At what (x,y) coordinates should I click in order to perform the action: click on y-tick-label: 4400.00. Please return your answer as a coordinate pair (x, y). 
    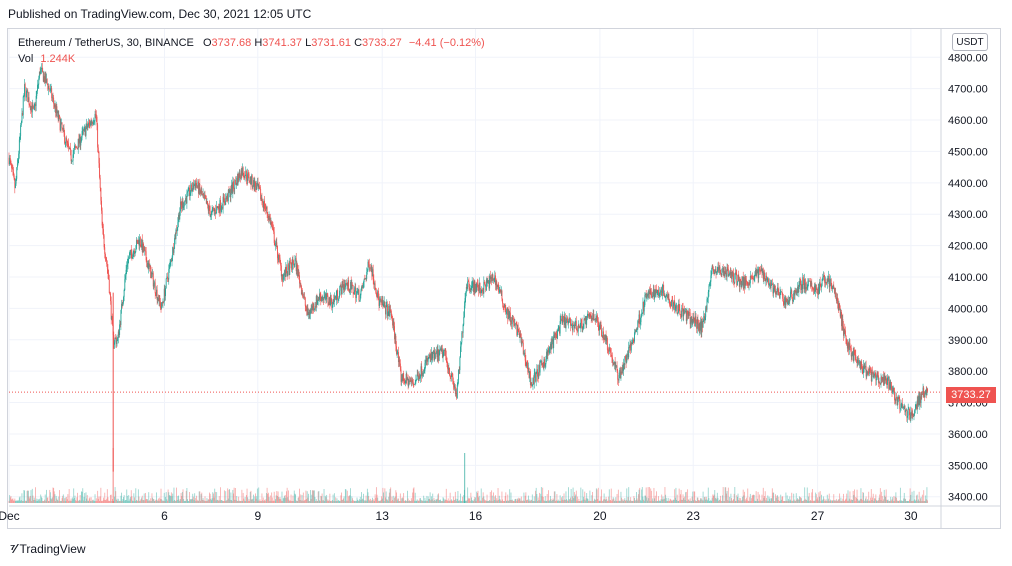
    Looking at the image, I should click on (968, 184).